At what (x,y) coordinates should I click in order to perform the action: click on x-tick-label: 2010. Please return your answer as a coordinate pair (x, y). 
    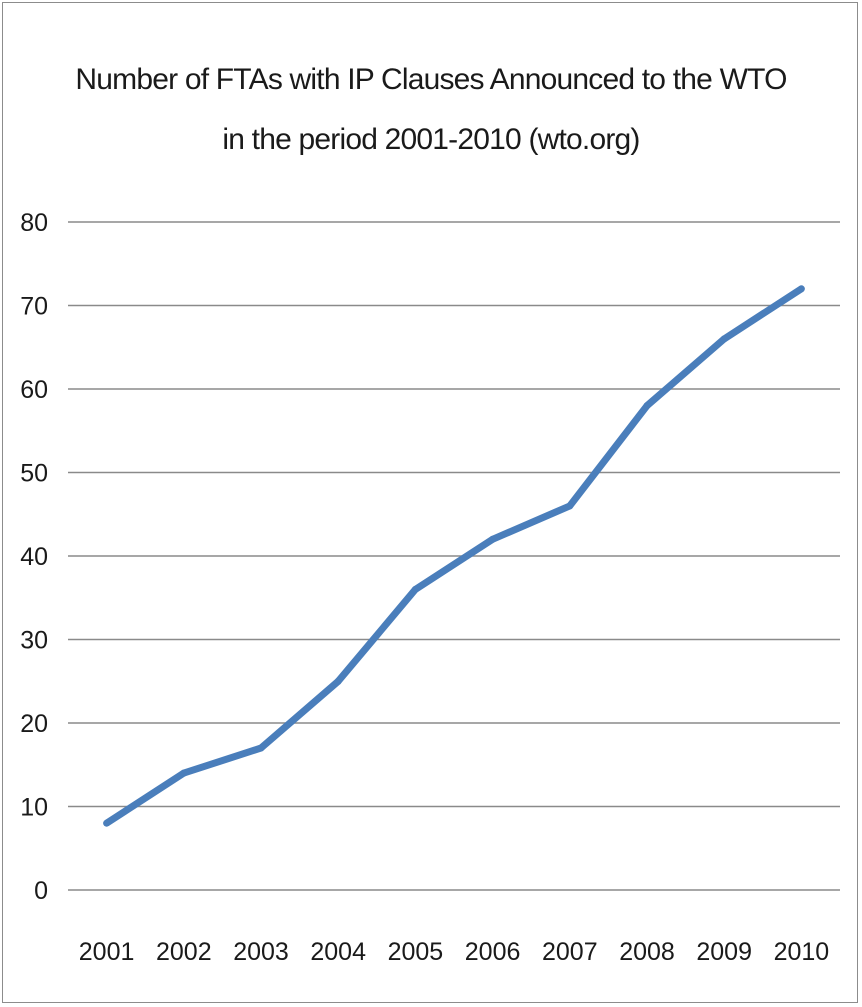
    Looking at the image, I should click on (802, 952).